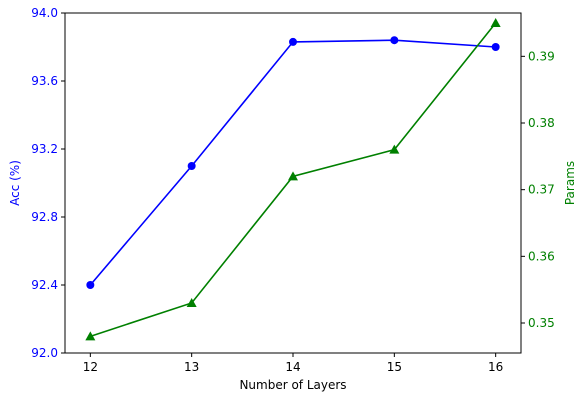 The height and width of the screenshot is (394, 576). What do you see at coordinates (44, 217) in the screenshot?
I see `left-y-tick-label: 92.8` at bounding box center [44, 217].